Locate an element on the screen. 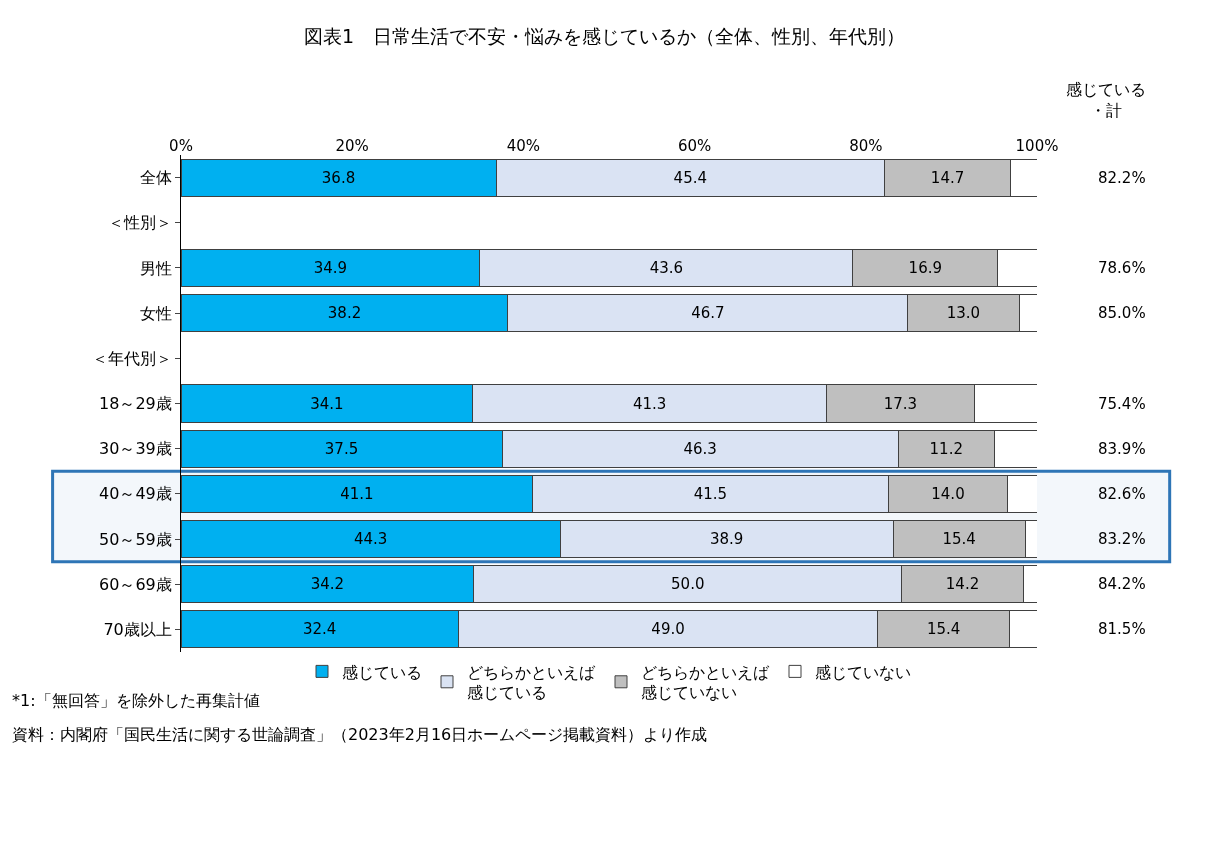 This screenshot has height=862, width=1209. data-label: 43.6 is located at coordinates (666, 267).